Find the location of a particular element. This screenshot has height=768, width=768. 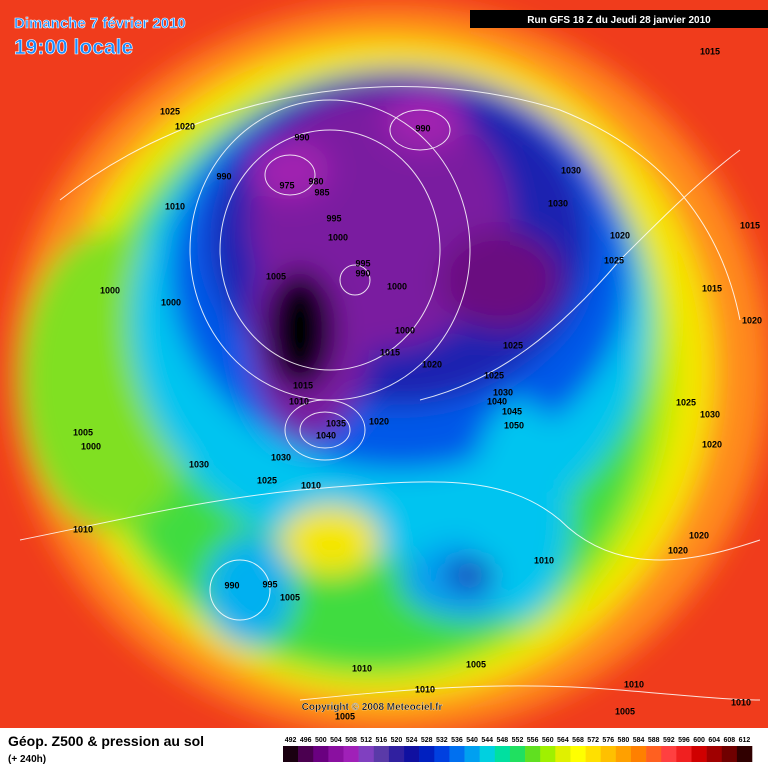

scale-label: 524 is located at coordinates (412, 740).